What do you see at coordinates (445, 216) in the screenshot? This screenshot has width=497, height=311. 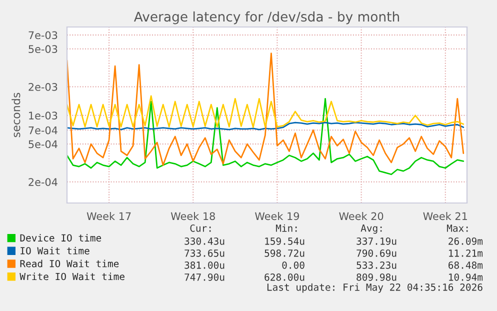 I see `x-tick-label: Week 21` at bounding box center [445, 216].